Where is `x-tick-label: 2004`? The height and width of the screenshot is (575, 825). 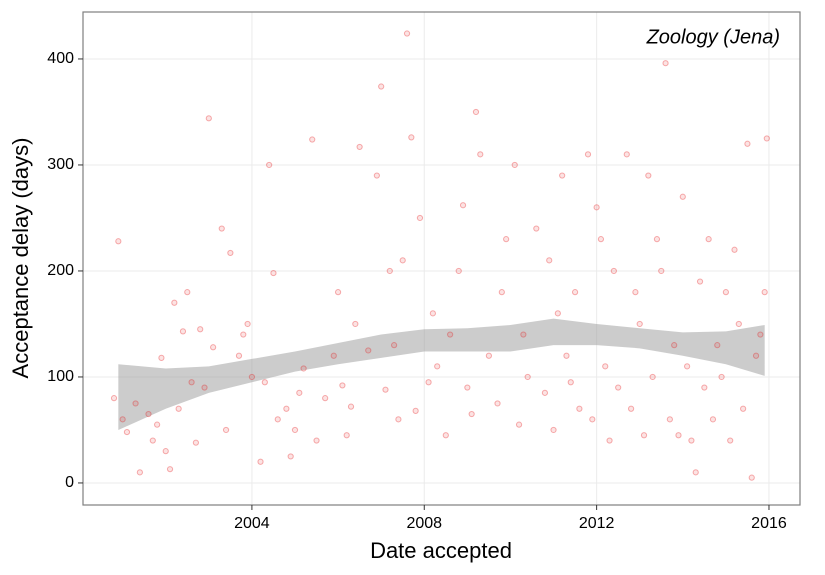 x-tick-label: 2004 is located at coordinates (252, 523).